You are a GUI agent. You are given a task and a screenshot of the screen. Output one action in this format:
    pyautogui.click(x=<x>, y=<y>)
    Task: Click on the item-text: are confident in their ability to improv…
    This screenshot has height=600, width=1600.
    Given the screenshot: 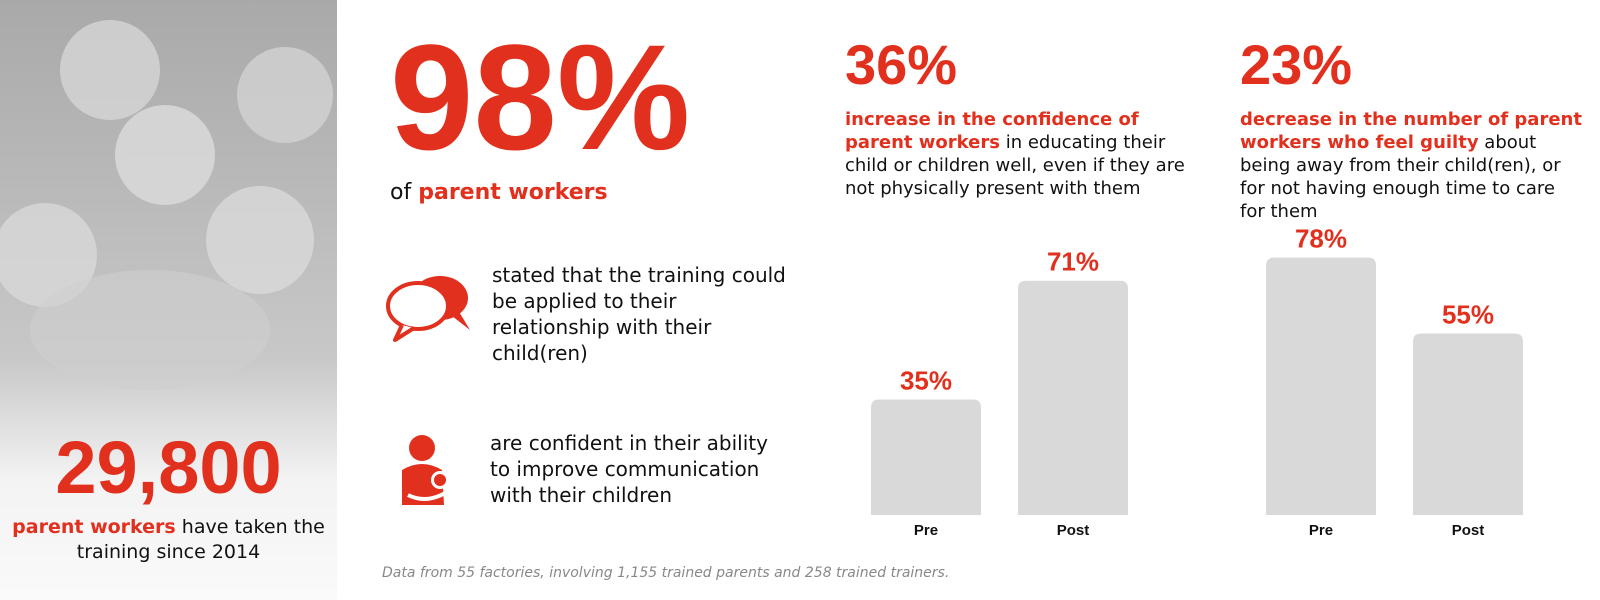 What is the action you would take?
    pyautogui.click(x=629, y=469)
    